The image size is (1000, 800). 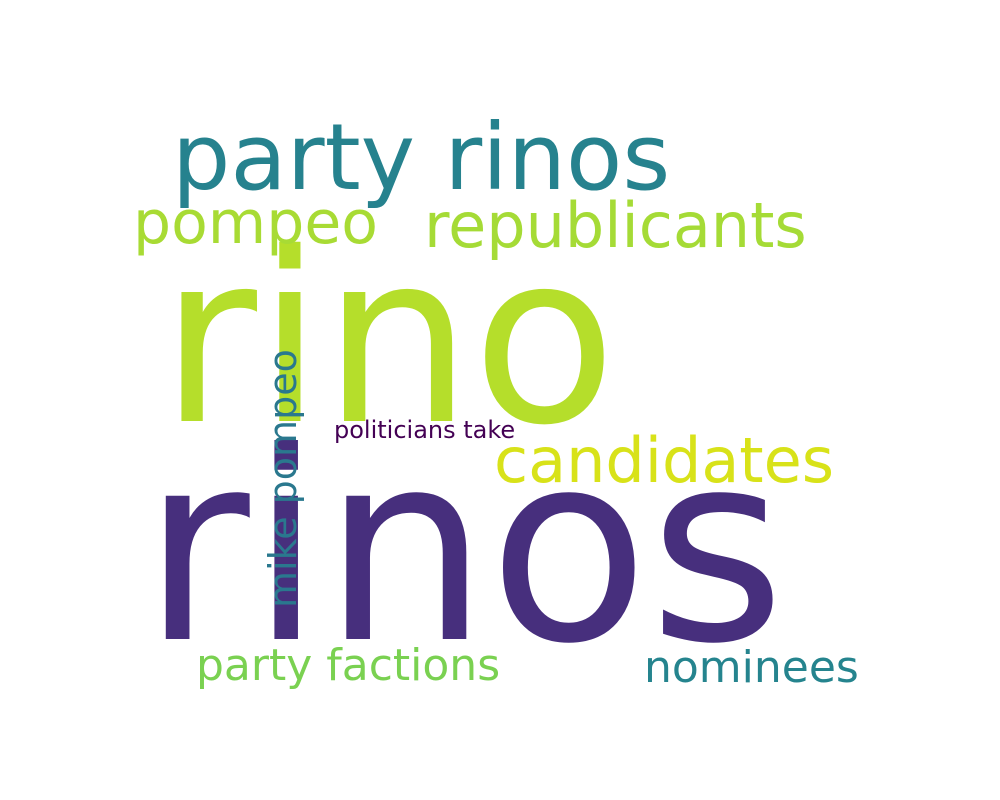 What do you see at coordinates (255, 223) in the screenshot?
I see `word-pompeo: pompeo` at bounding box center [255, 223].